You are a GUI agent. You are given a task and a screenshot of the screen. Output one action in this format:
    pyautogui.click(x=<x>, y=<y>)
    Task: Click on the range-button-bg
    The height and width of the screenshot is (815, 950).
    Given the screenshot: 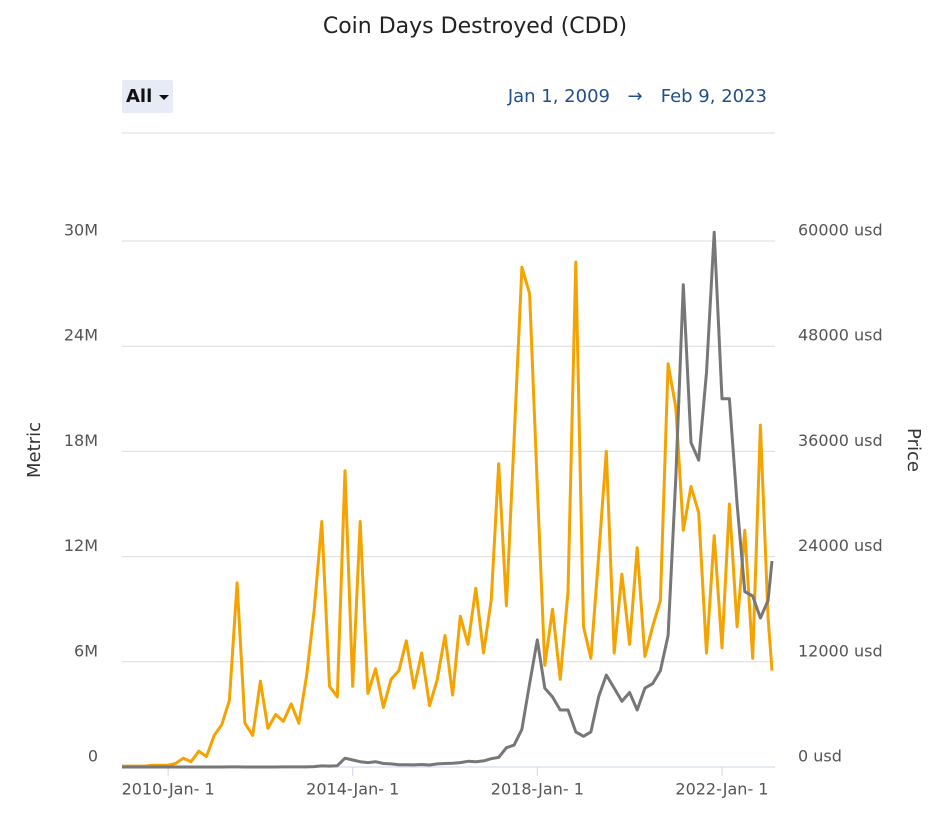 What is the action you would take?
    pyautogui.click(x=147, y=96)
    